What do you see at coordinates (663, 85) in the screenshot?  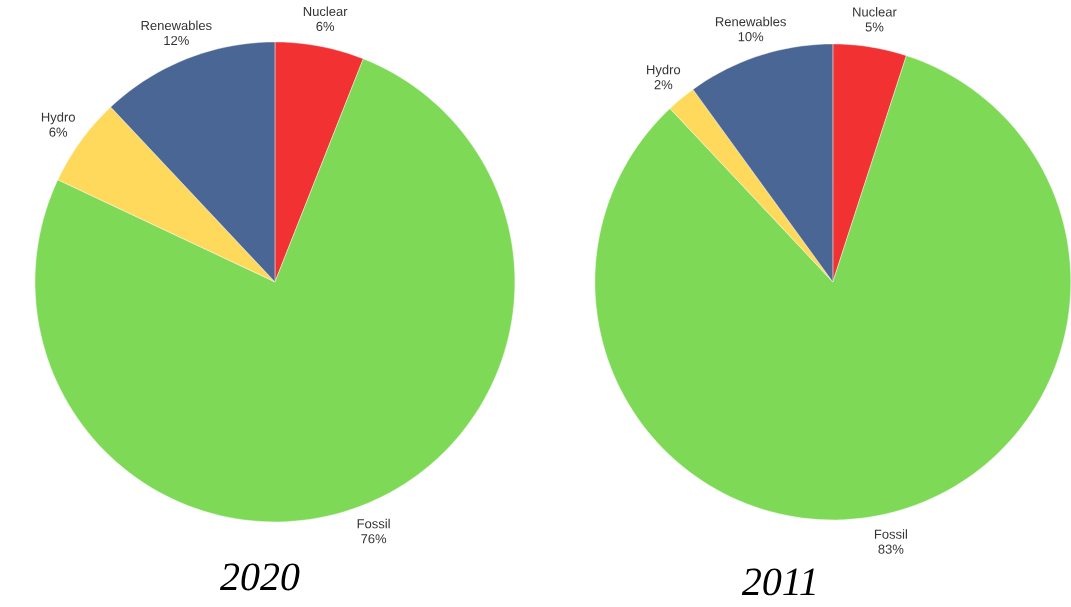 I see `data-label: 2%` at bounding box center [663, 85].